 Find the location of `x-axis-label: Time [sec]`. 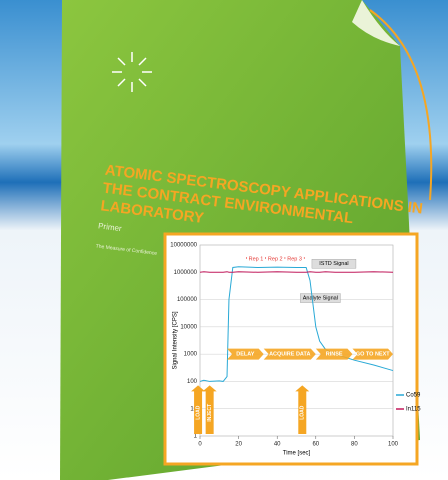

x-axis-label: Time [sec] is located at coordinates (297, 454).